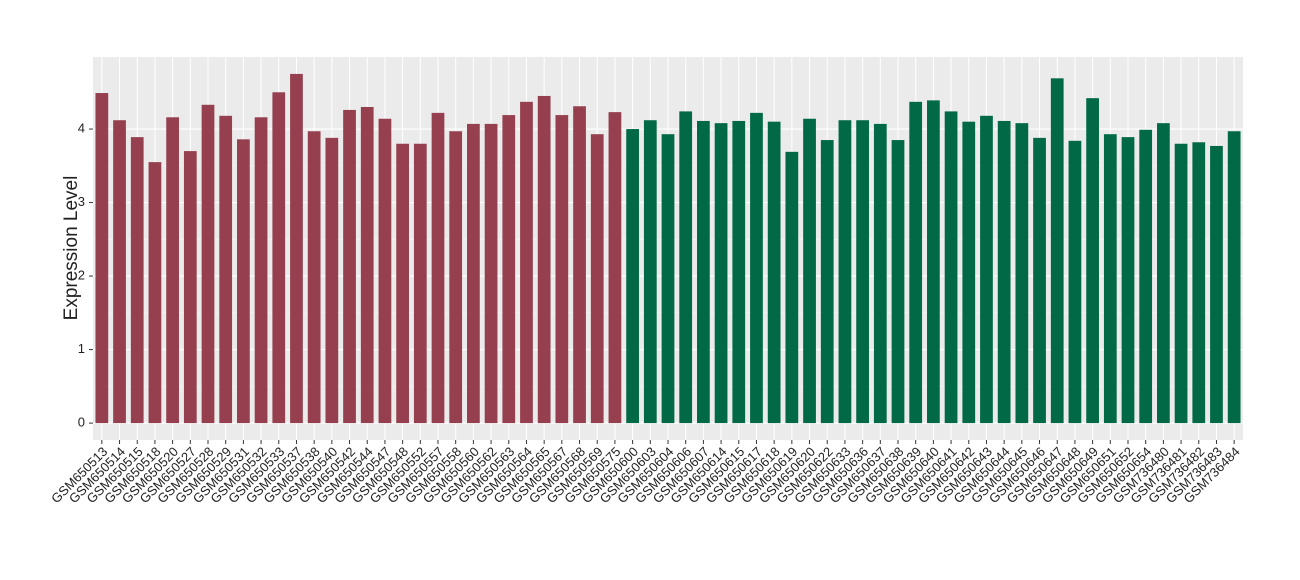  Describe the element at coordinates (81, 348) in the screenshot. I see `y-tick-label: 1` at that location.